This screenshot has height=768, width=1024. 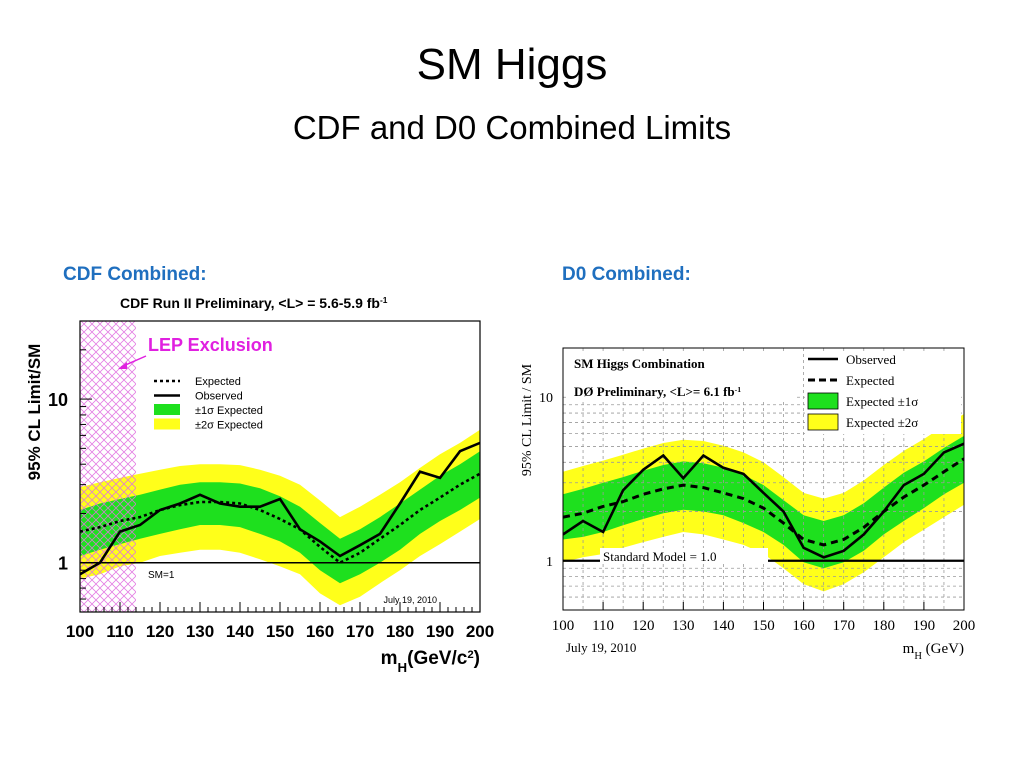 I want to click on d0-header-line2: DØ Preliminary, <L>= 6.1 fb-1, so click(x=657, y=391).